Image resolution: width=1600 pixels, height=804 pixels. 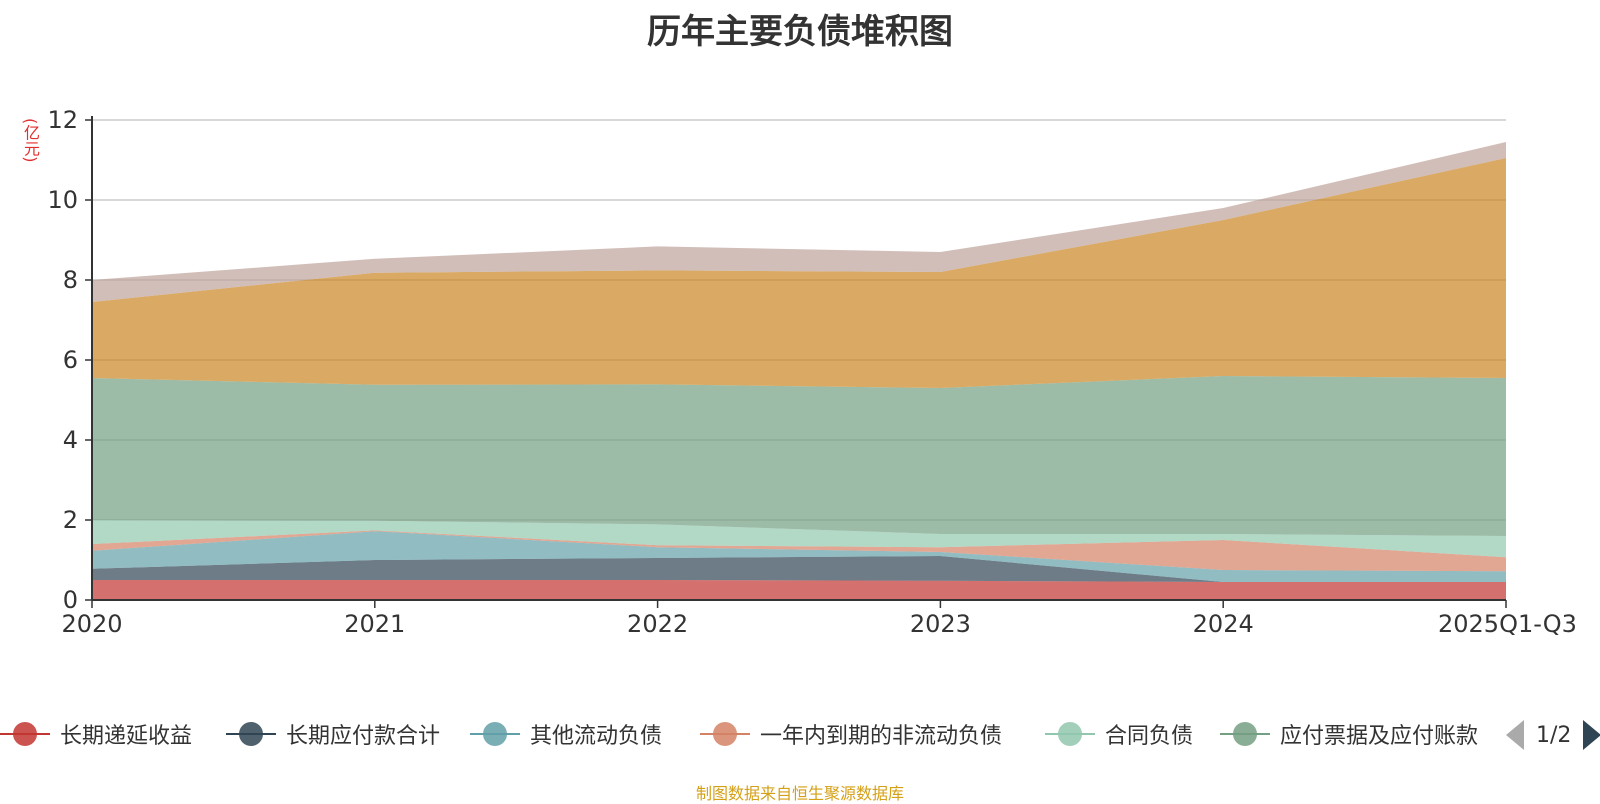 What do you see at coordinates (126, 736) in the screenshot?
I see `legend-label: 长期递延收益` at bounding box center [126, 736].